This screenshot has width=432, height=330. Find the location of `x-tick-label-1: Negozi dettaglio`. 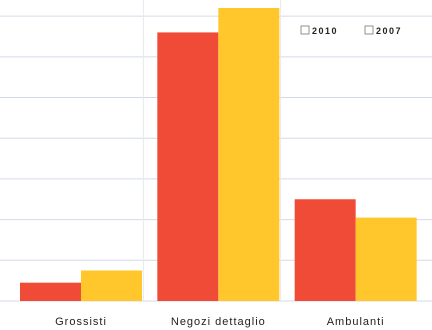

x-tick-label-1: Negozi dettaglio is located at coordinates (218, 322).